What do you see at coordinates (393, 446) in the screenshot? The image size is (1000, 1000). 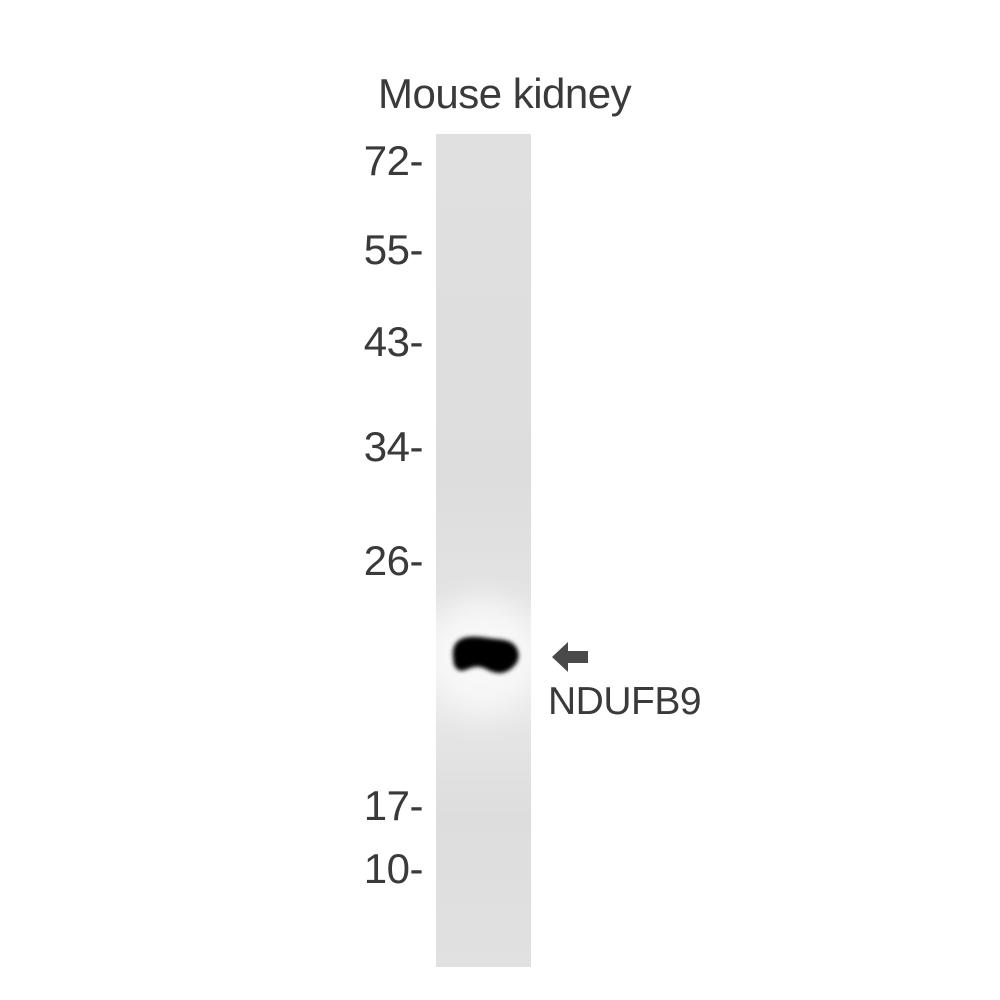 I see `mw-marker-34: 34-` at bounding box center [393, 446].